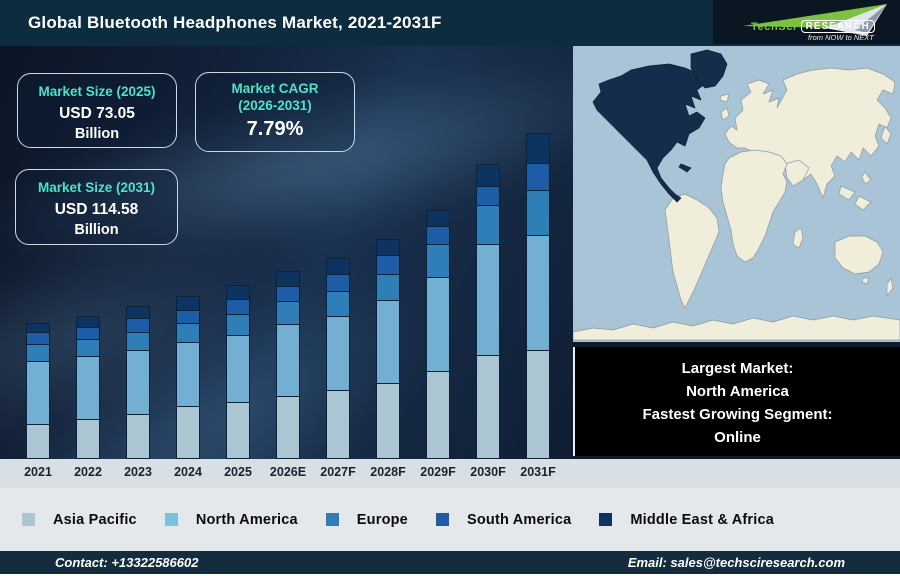 This screenshot has height=576, width=900. I want to click on callout-line-4: Online, so click(737, 437).